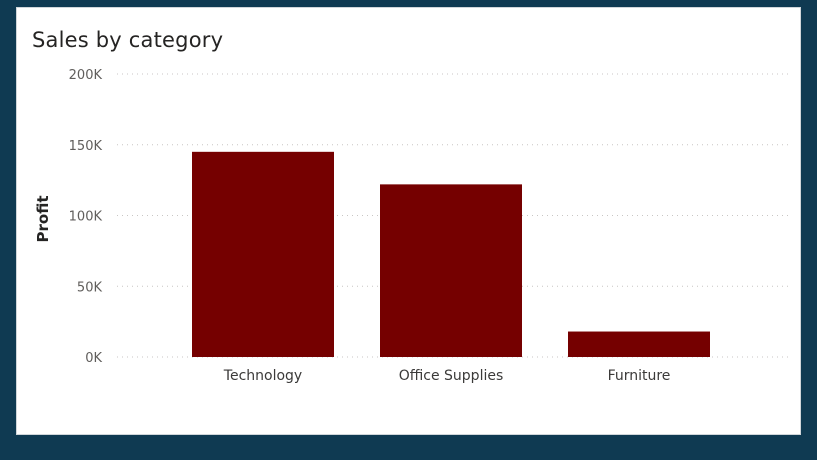 The image size is (817, 460). What do you see at coordinates (639, 344) in the screenshot?
I see `bar-furniture` at bounding box center [639, 344].